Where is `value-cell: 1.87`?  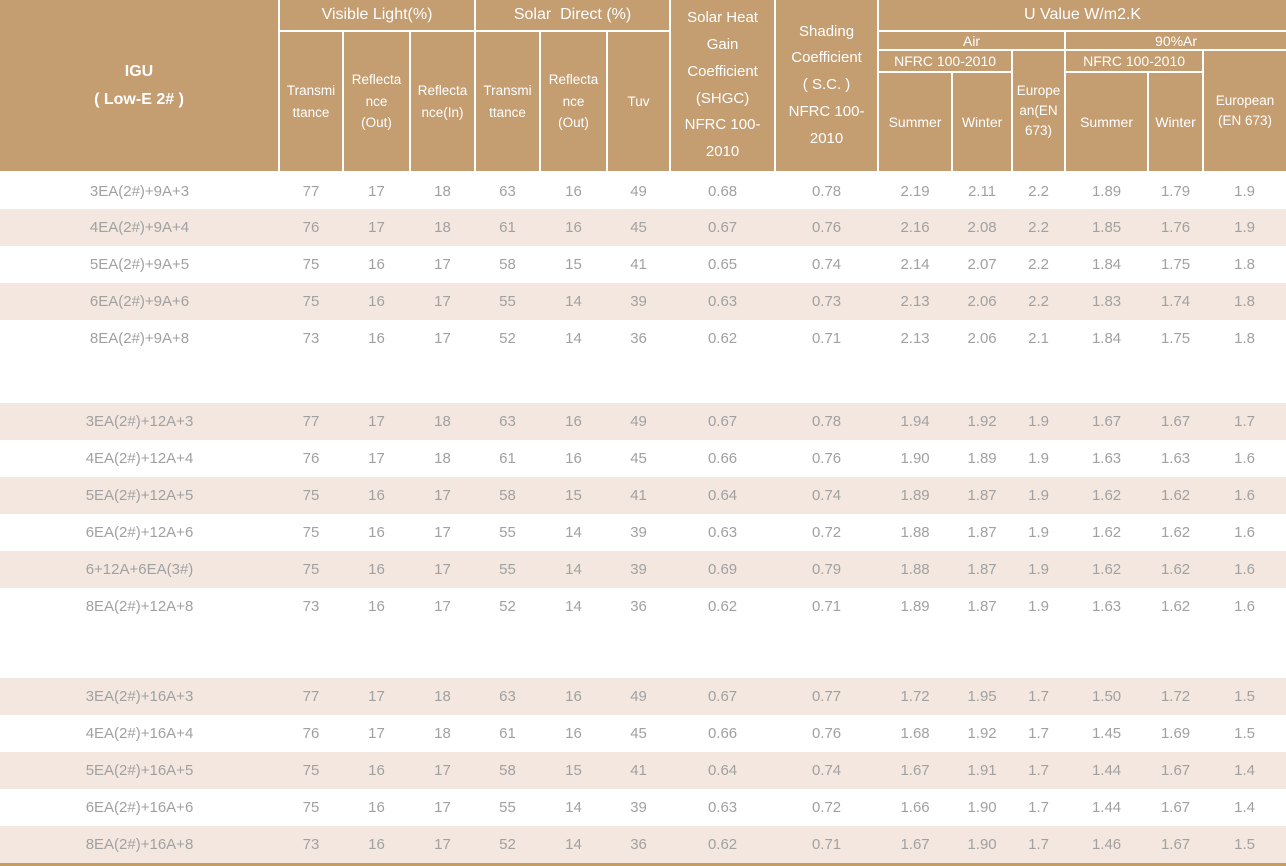 value-cell: 1.87 is located at coordinates (982, 569).